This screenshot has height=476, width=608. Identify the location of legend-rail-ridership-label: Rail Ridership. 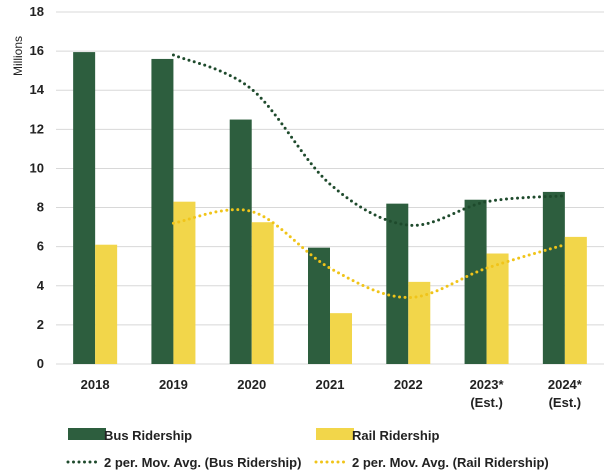
(395, 435).